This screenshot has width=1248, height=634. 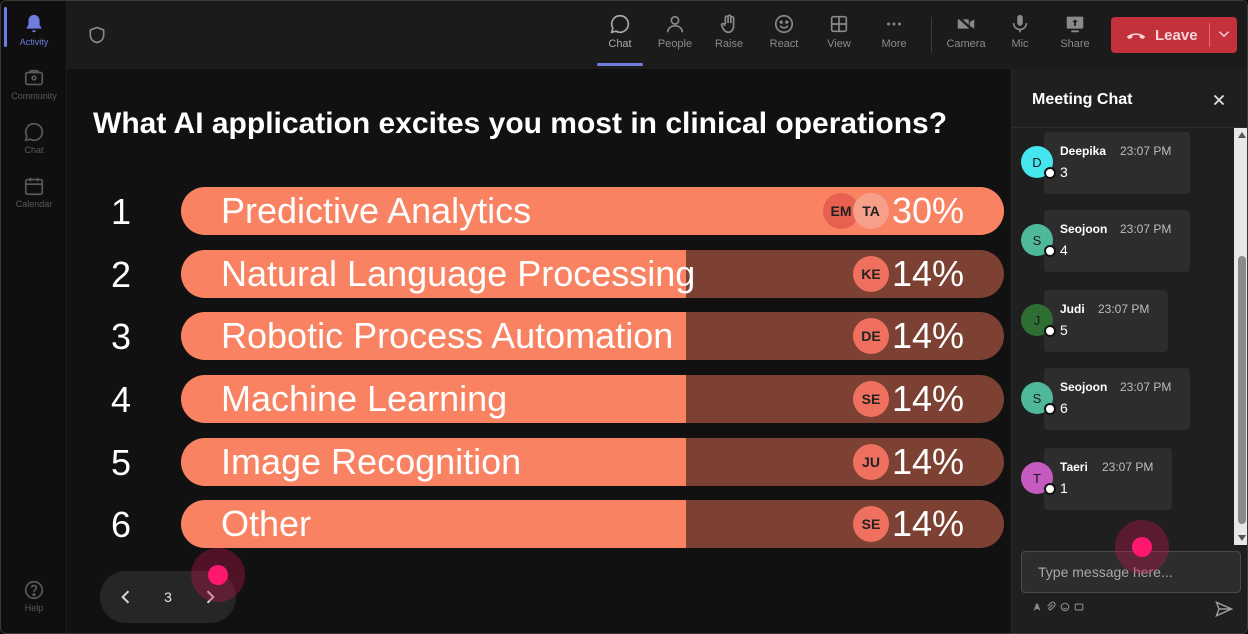 I want to click on emoji-icon, so click(x=1065, y=607).